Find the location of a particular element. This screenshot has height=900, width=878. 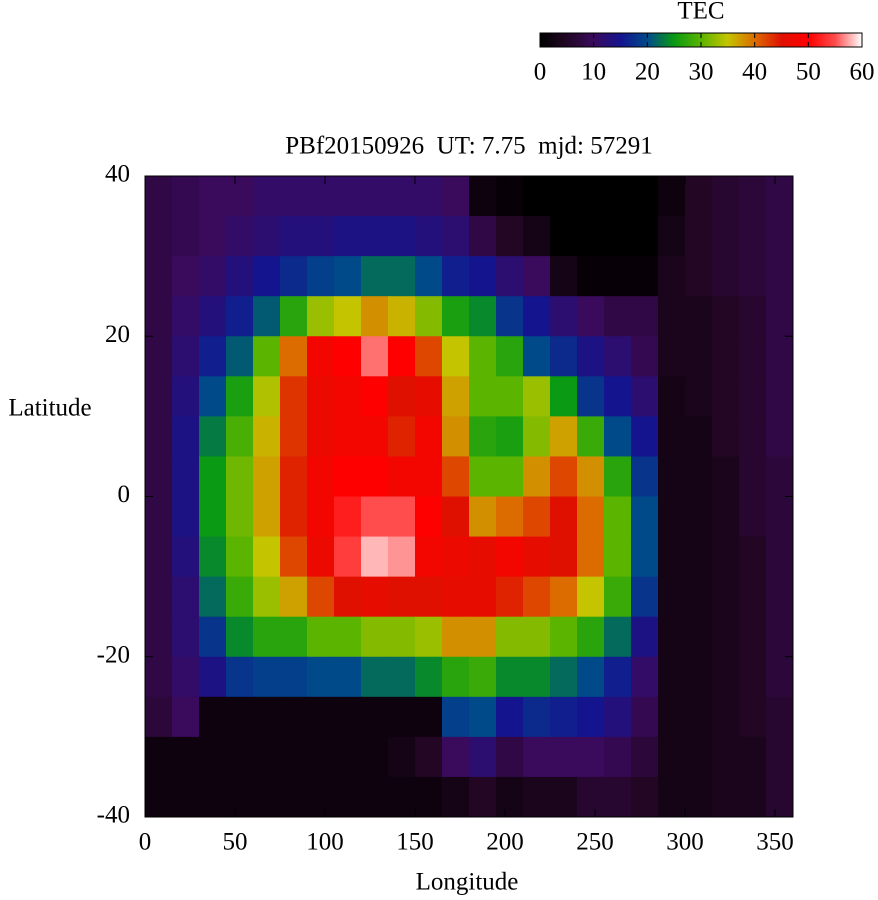

y-tick-label: 20 is located at coordinates (117, 334).